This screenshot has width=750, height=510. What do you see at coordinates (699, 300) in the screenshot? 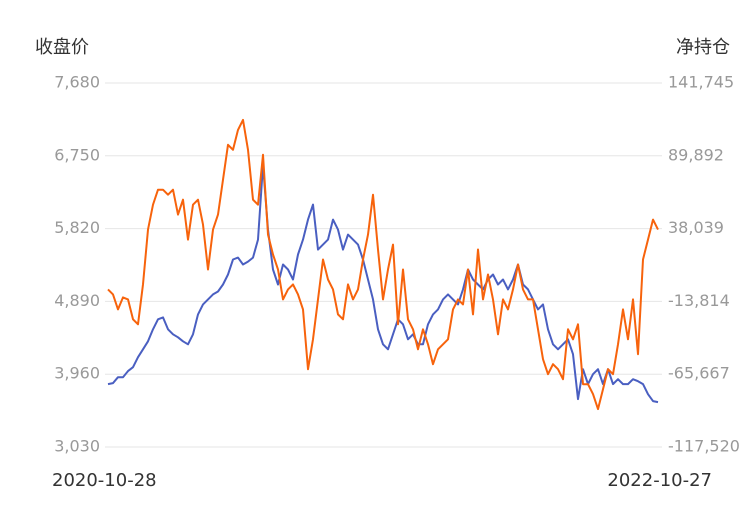
I see `y2-tick-label: -13,814` at bounding box center [699, 300].